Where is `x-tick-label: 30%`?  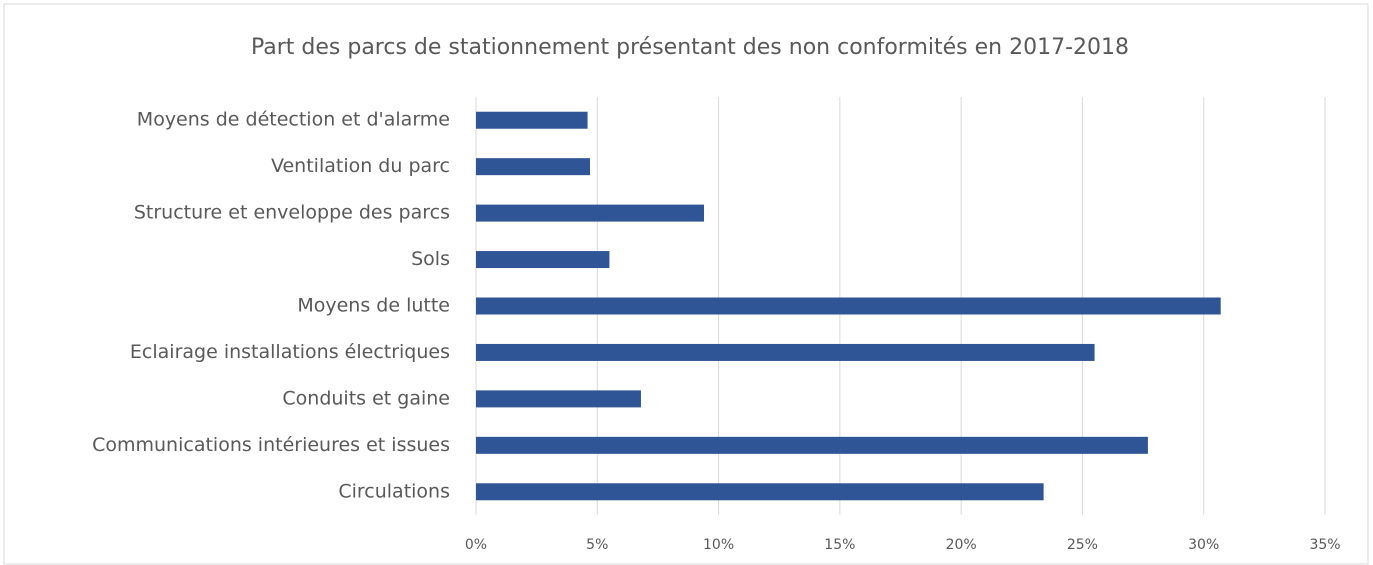 x-tick-label: 30% is located at coordinates (1203, 545).